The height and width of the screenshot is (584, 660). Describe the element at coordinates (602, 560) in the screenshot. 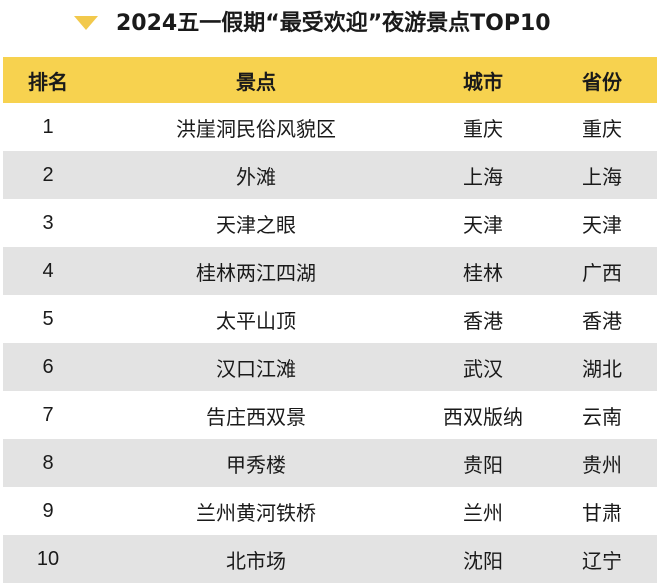

I see `province-cell: 辽宁` at that location.